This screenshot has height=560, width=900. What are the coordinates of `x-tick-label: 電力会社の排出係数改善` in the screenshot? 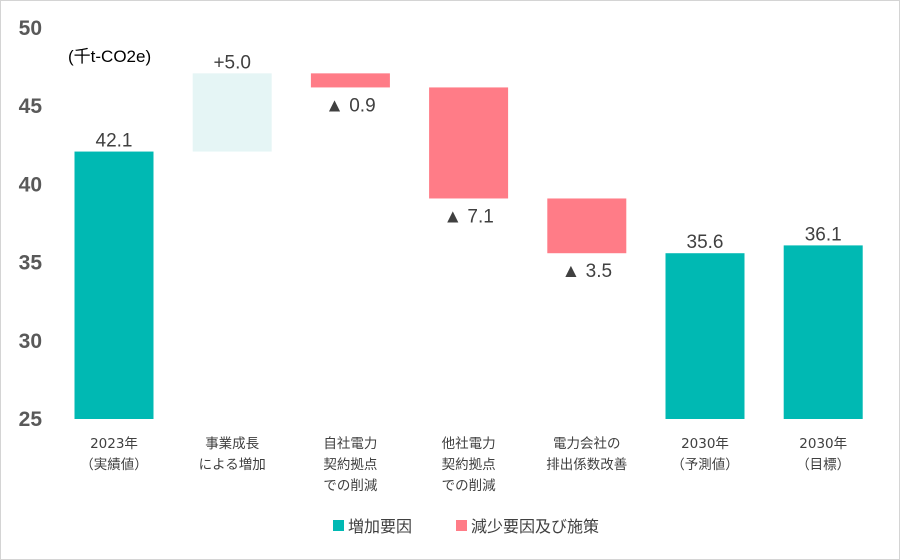 It's located at (586, 454).